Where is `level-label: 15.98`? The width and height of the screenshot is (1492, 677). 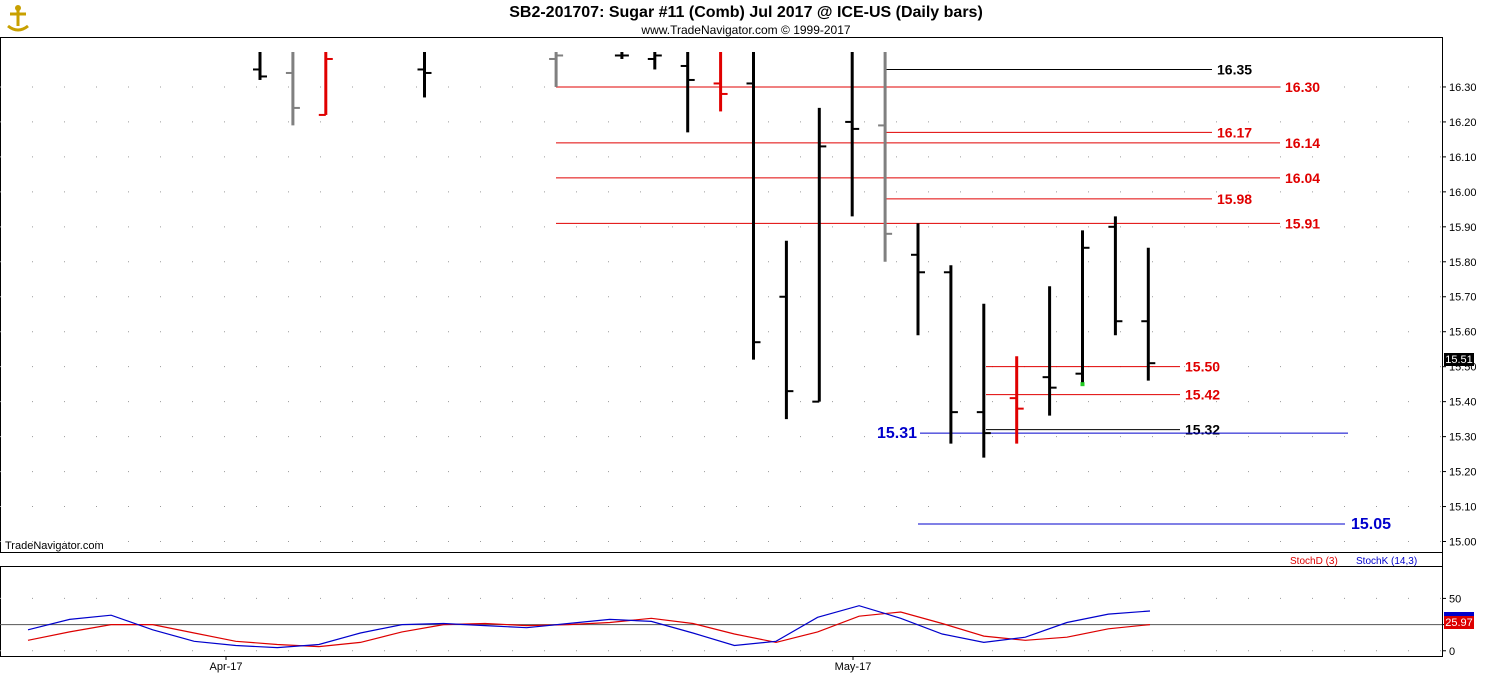 level-label: 15.98 is located at coordinates (1234, 199).